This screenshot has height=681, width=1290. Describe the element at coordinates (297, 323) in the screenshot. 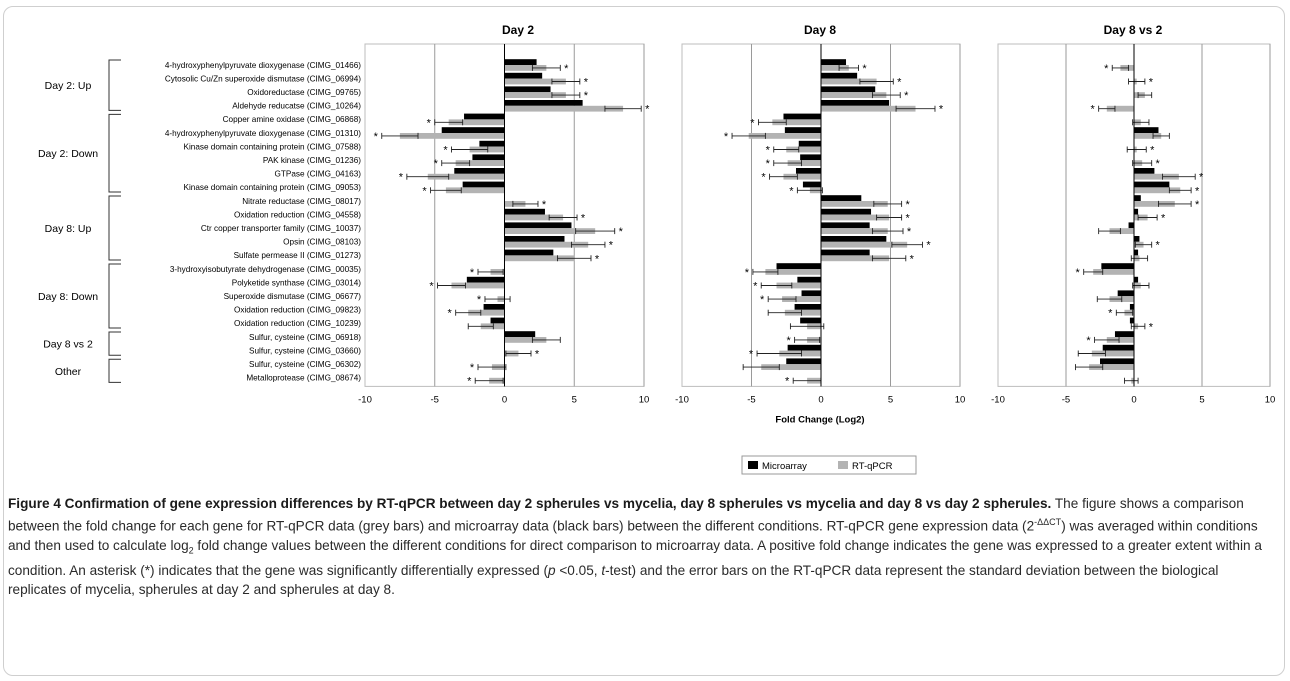

I see `gene-label: Oxidation reduction (CIMG_10239)` at that location.